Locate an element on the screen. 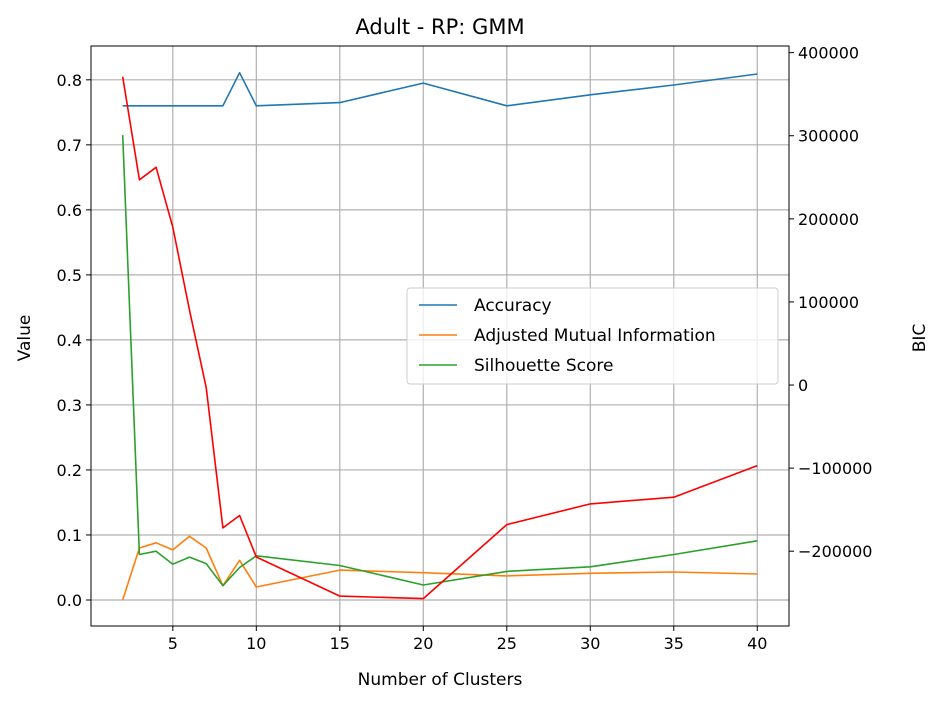 Image resolution: width=943 pixels, height=704 pixels. chart-title: Adult - RP: GMM is located at coordinates (439, 27).